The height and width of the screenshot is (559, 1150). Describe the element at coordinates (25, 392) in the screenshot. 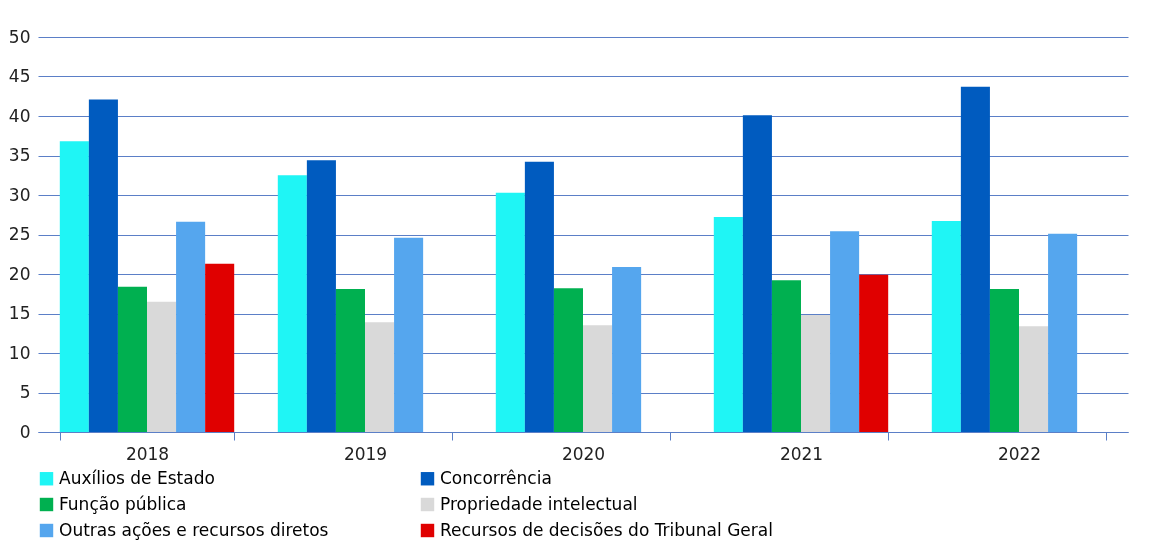

I see `y-tick-label: 5` at that location.